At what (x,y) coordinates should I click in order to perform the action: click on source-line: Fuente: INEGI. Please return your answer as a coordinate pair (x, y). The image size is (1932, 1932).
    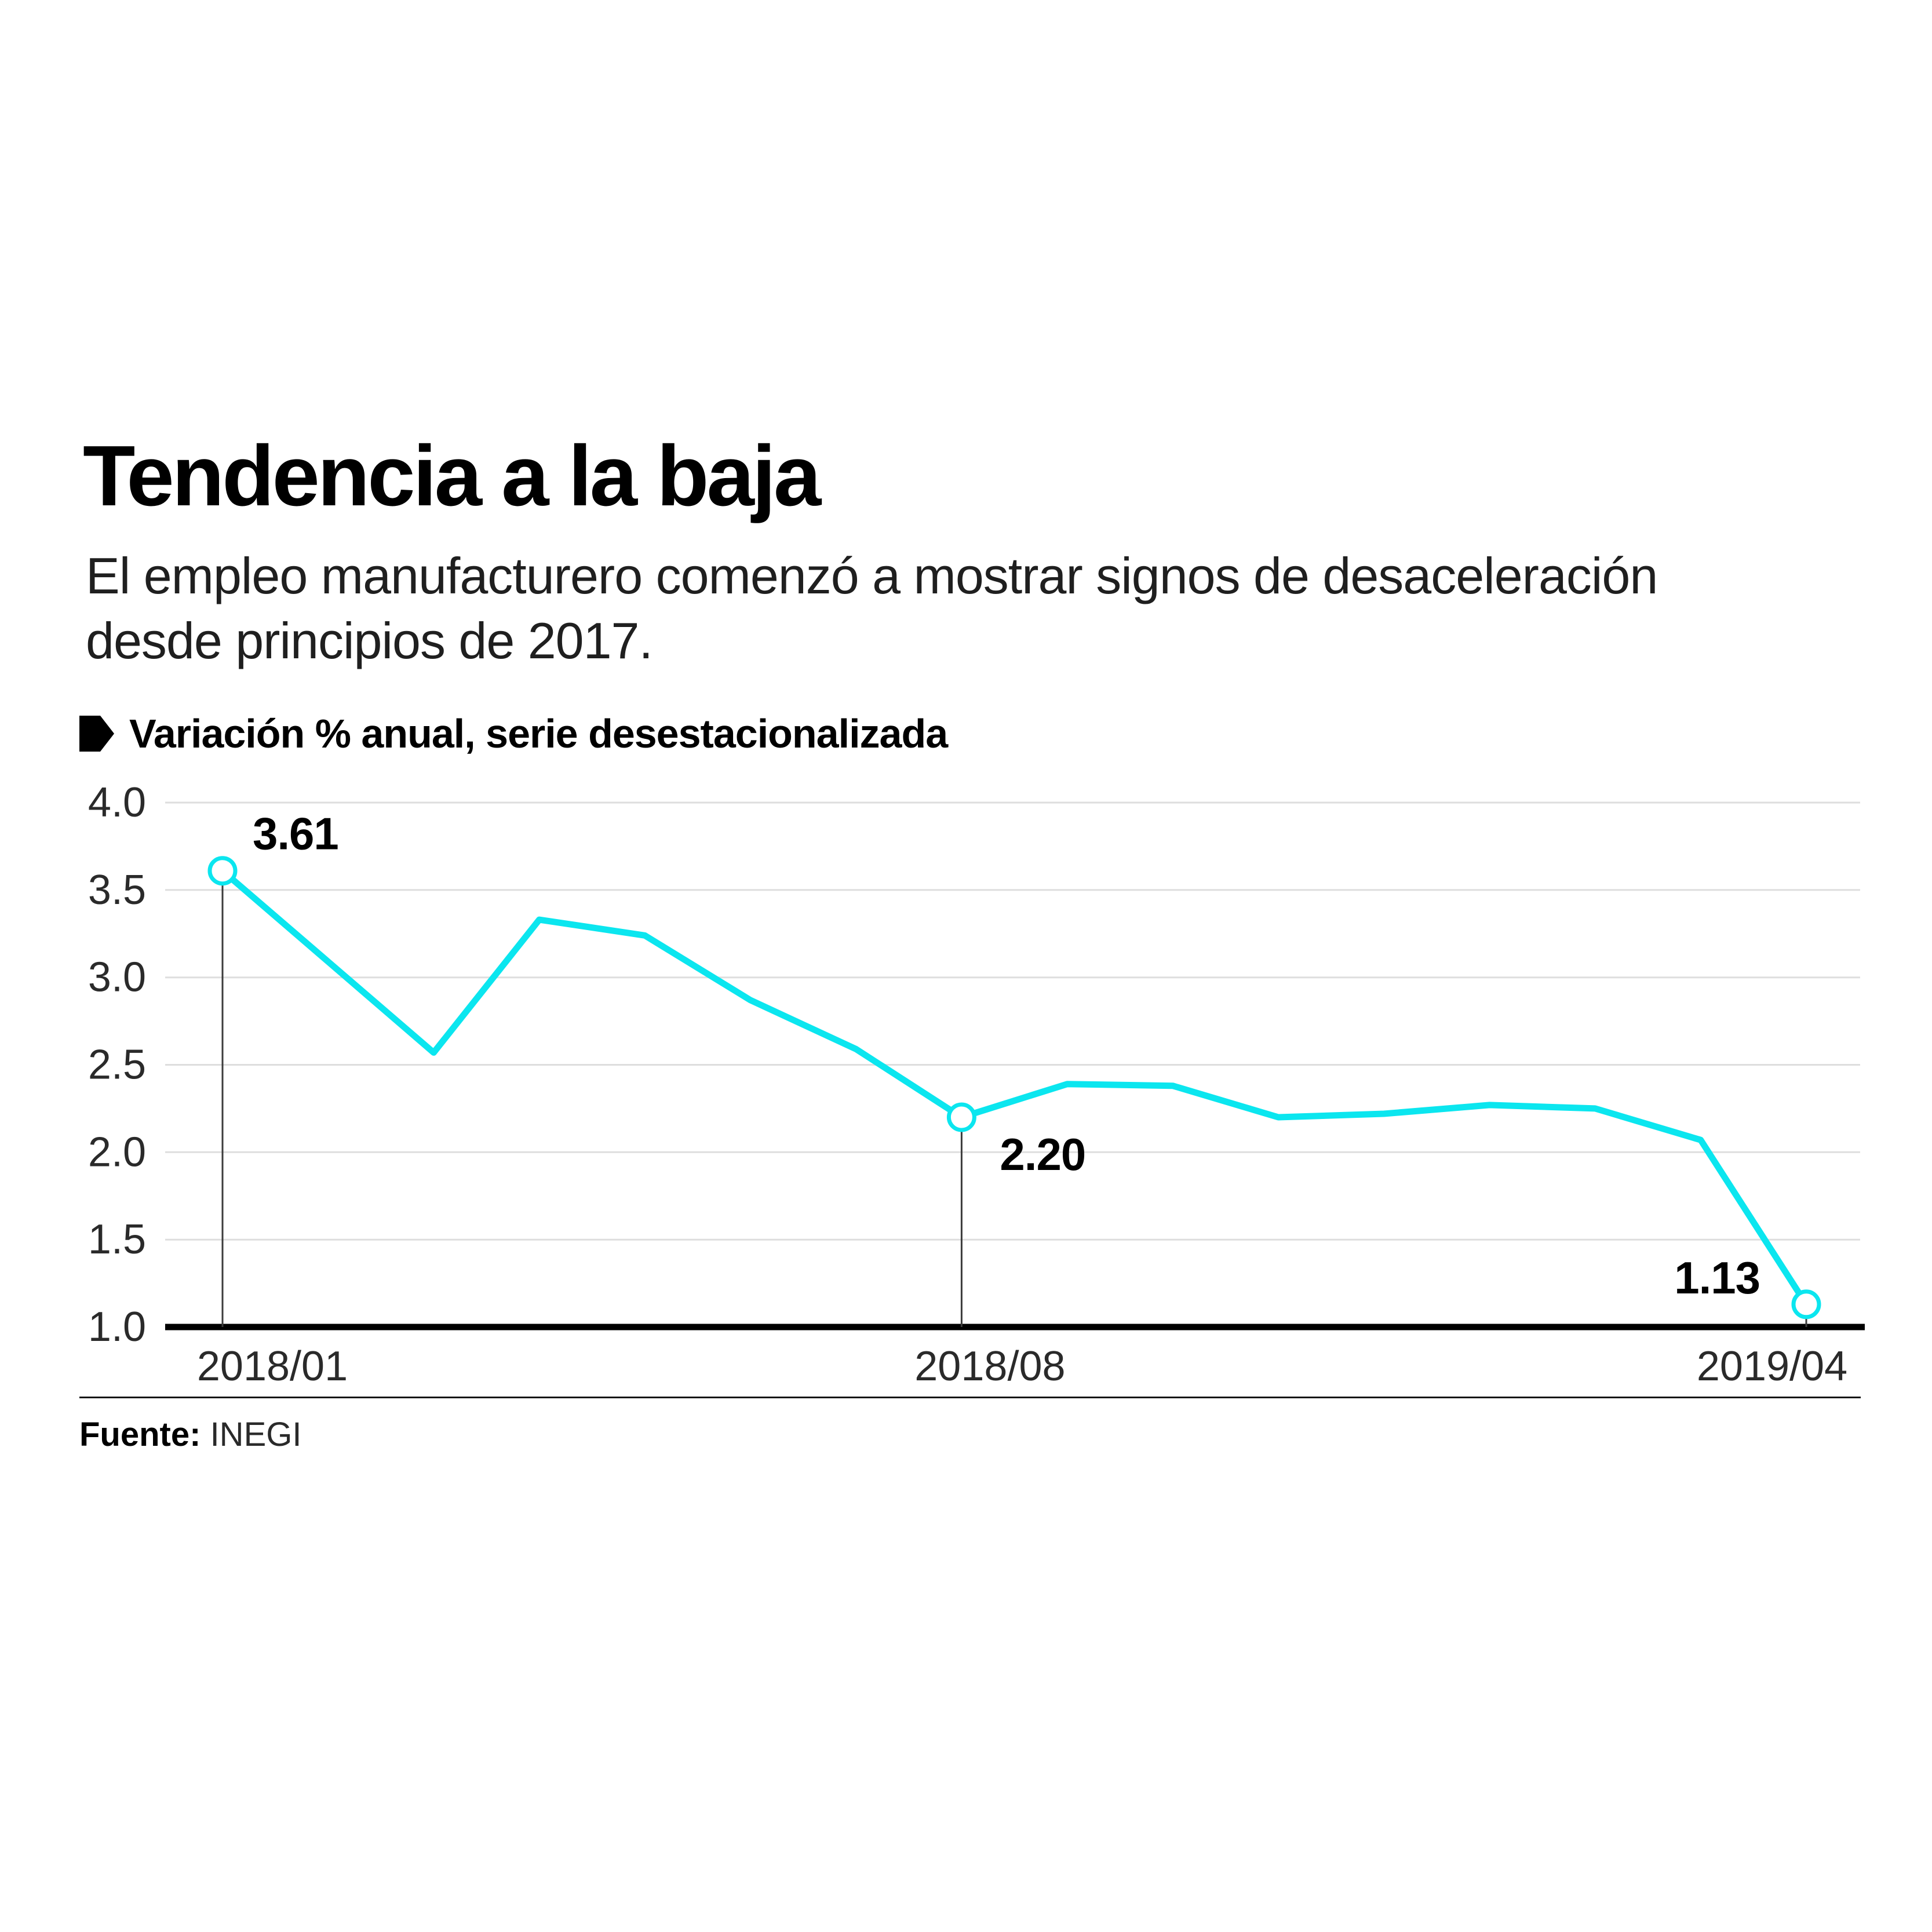
    Looking at the image, I should click on (190, 1435).